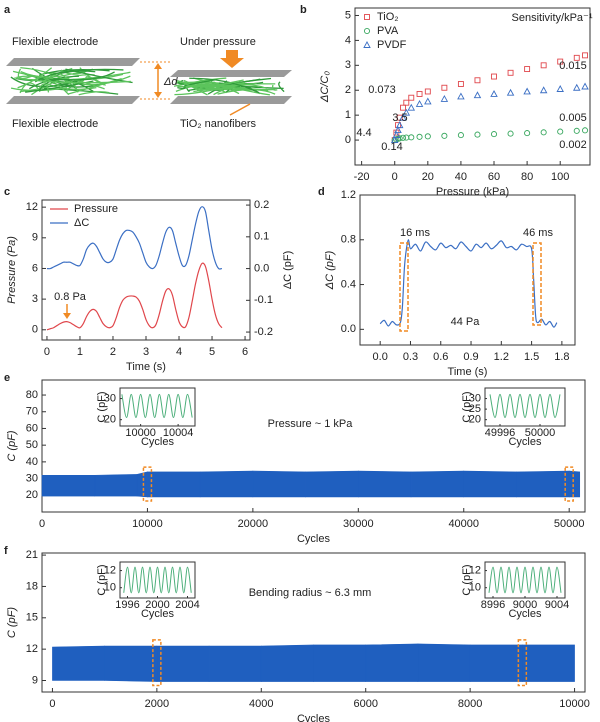  I want to click on x-tick-label: -20, so click(362, 177).